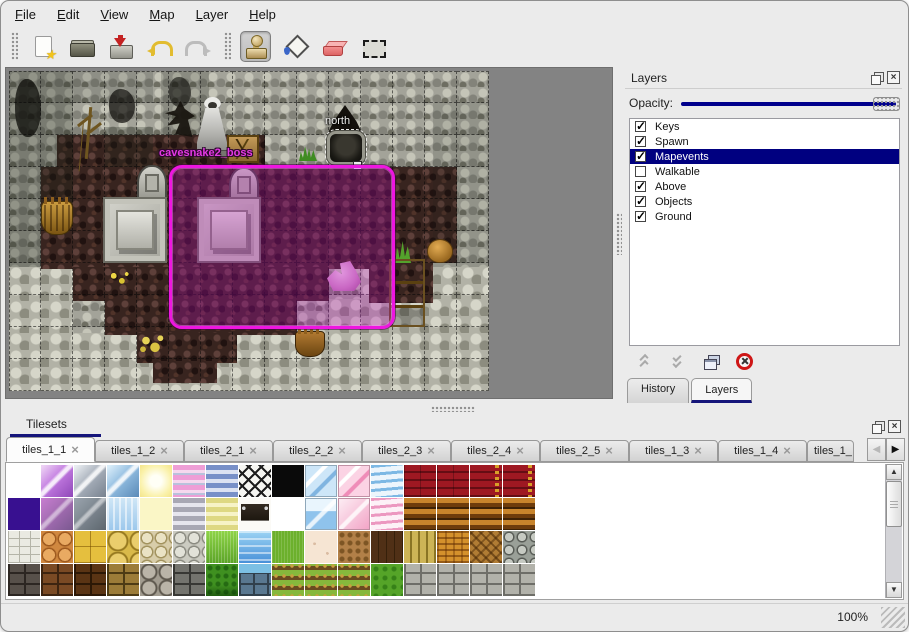  What do you see at coordinates (387, 580) in the screenshot?
I see `tile-hedge2` at bounding box center [387, 580].